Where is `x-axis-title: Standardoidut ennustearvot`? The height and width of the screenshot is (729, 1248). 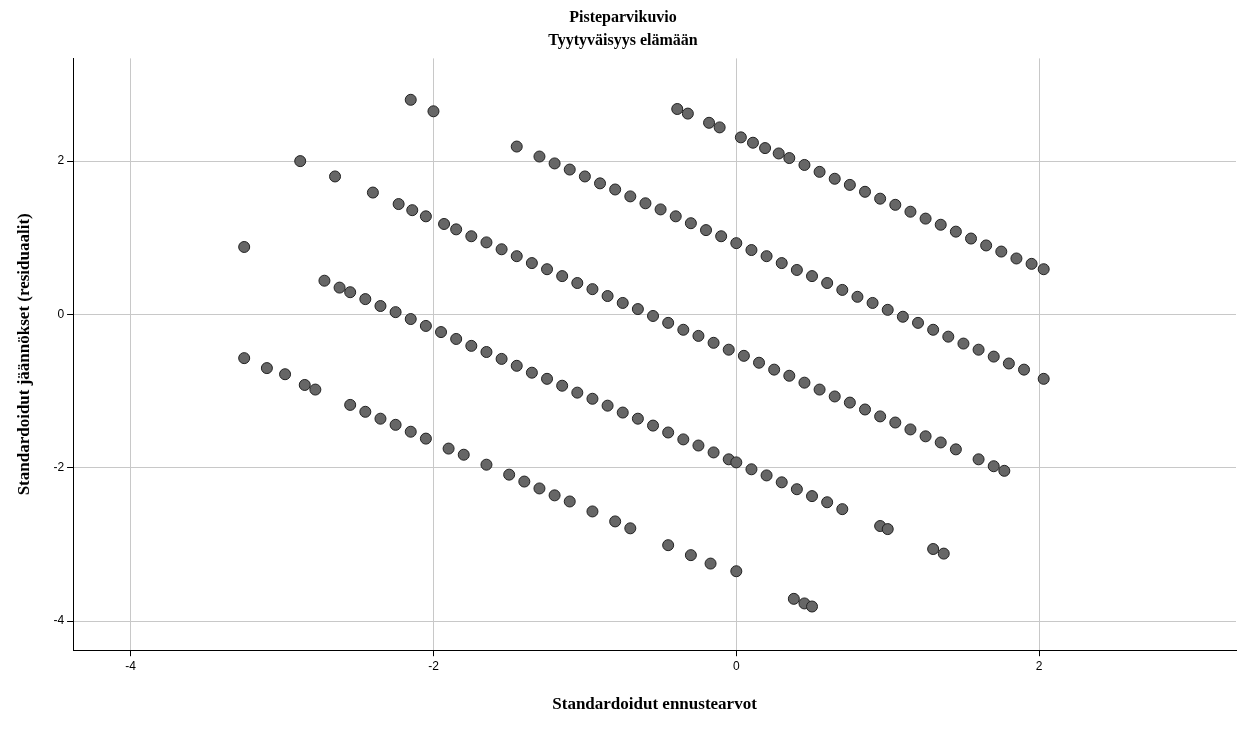 x-axis-title: Standardoidut ennustearvot is located at coordinates (655, 704).